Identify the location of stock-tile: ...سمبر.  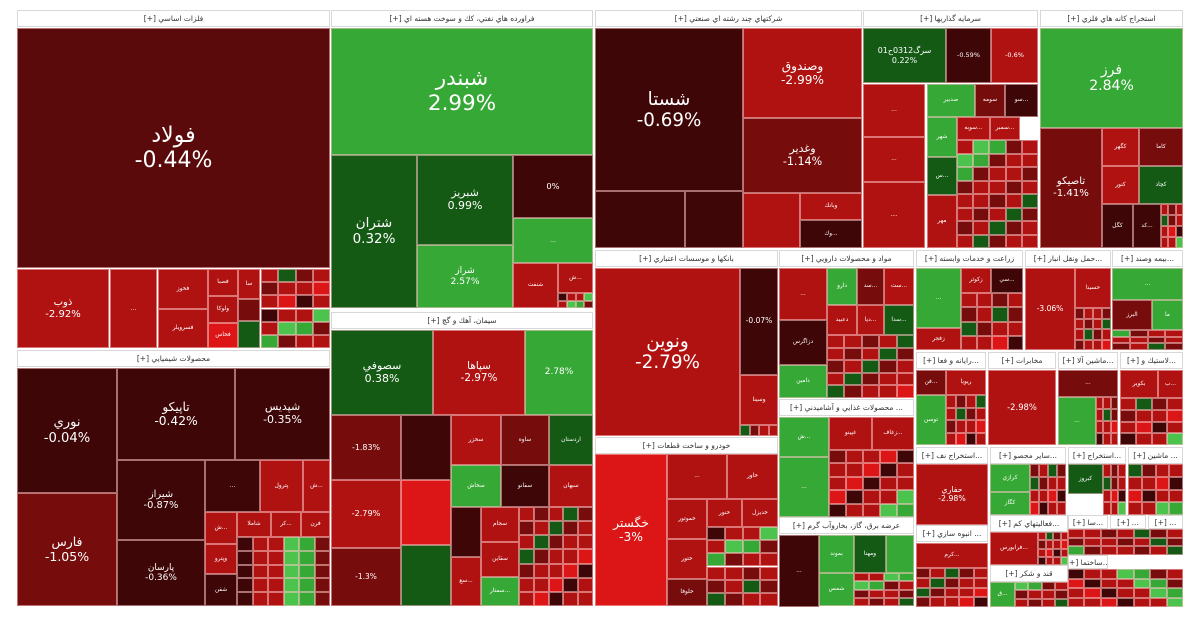
(1005, 128).